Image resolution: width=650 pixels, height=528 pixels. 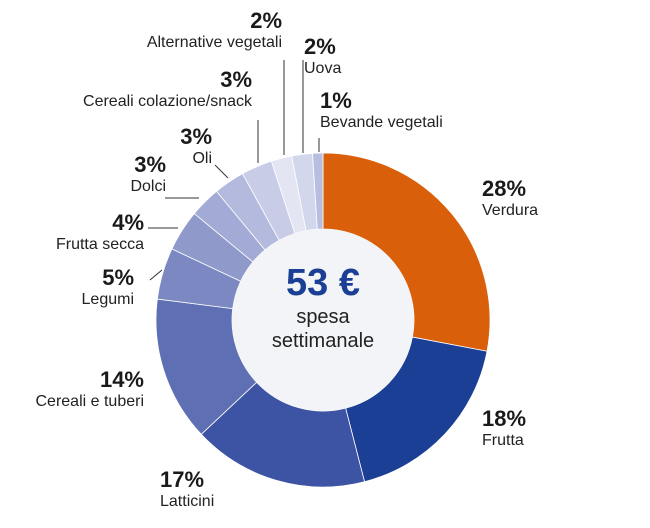 What do you see at coordinates (196, 145) in the screenshot?
I see `label-oli: 3% Oli` at bounding box center [196, 145].